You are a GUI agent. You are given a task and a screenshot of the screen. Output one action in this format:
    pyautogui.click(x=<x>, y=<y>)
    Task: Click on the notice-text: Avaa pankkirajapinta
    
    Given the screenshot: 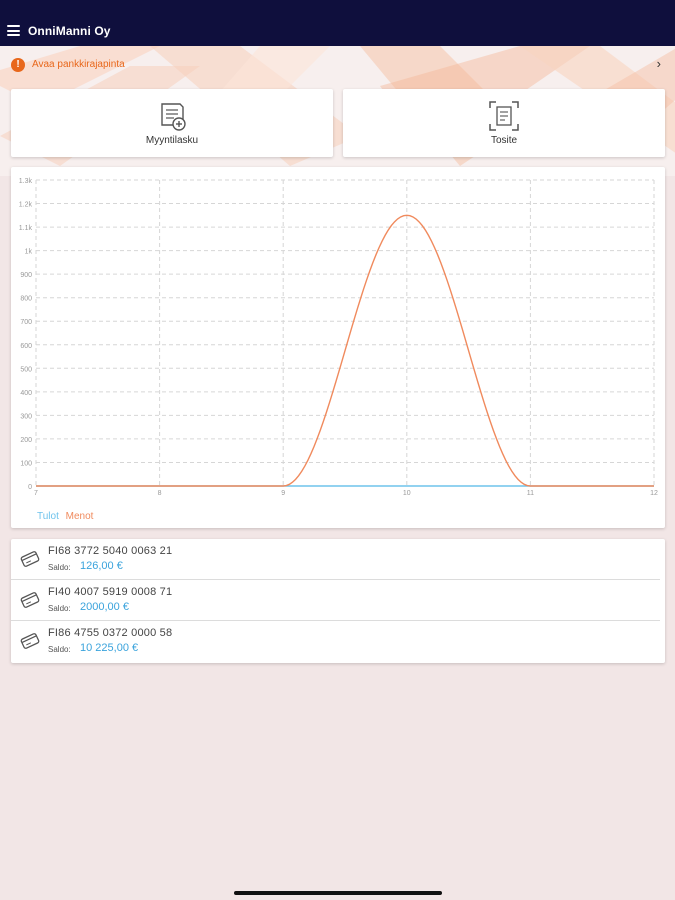 What is the action you would take?
    pyautogui.click(x=78, y=64)
    